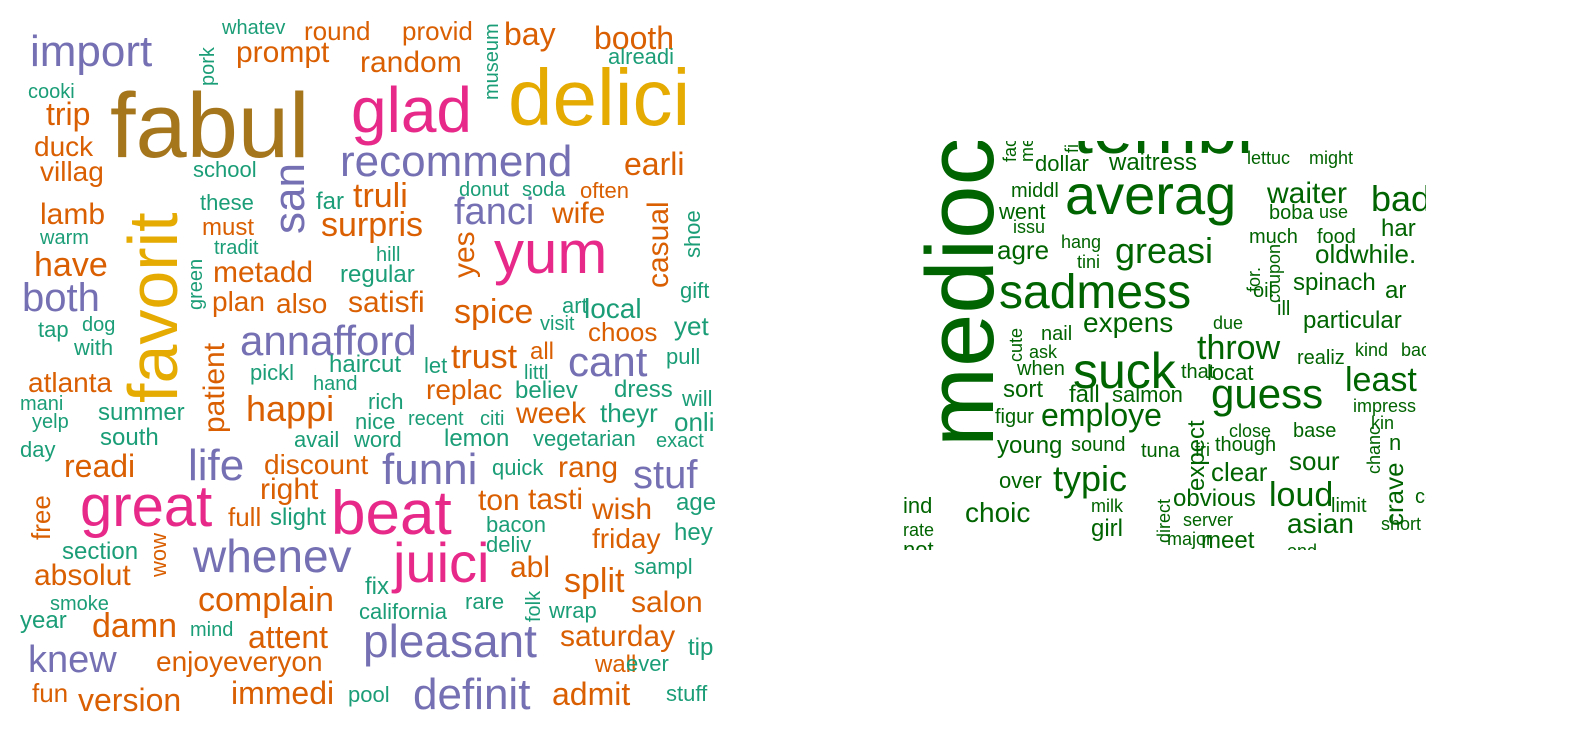 This screenshot has width=1591, height=745. Describe the element at coordinates (1128, 322) in the screenshot. I see `word-right-expens: expens` at that location.